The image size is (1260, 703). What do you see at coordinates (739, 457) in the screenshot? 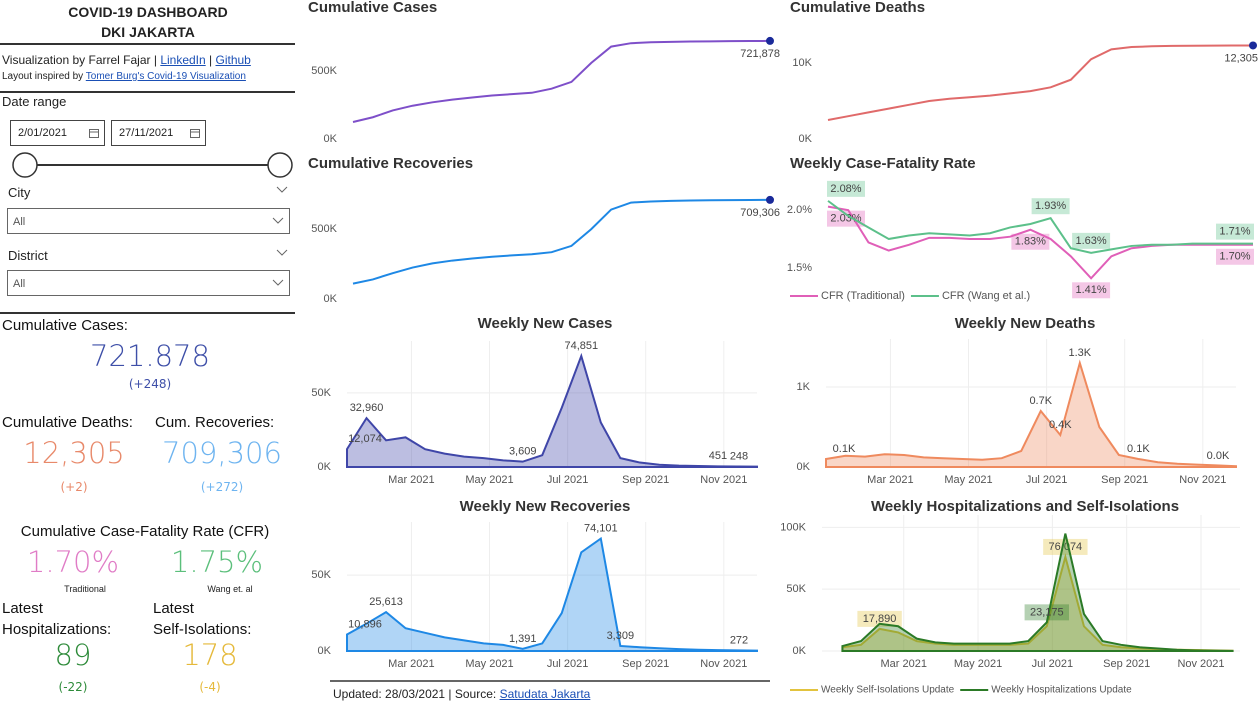
I see `value-label: 248` at bounding box center [739, 457].